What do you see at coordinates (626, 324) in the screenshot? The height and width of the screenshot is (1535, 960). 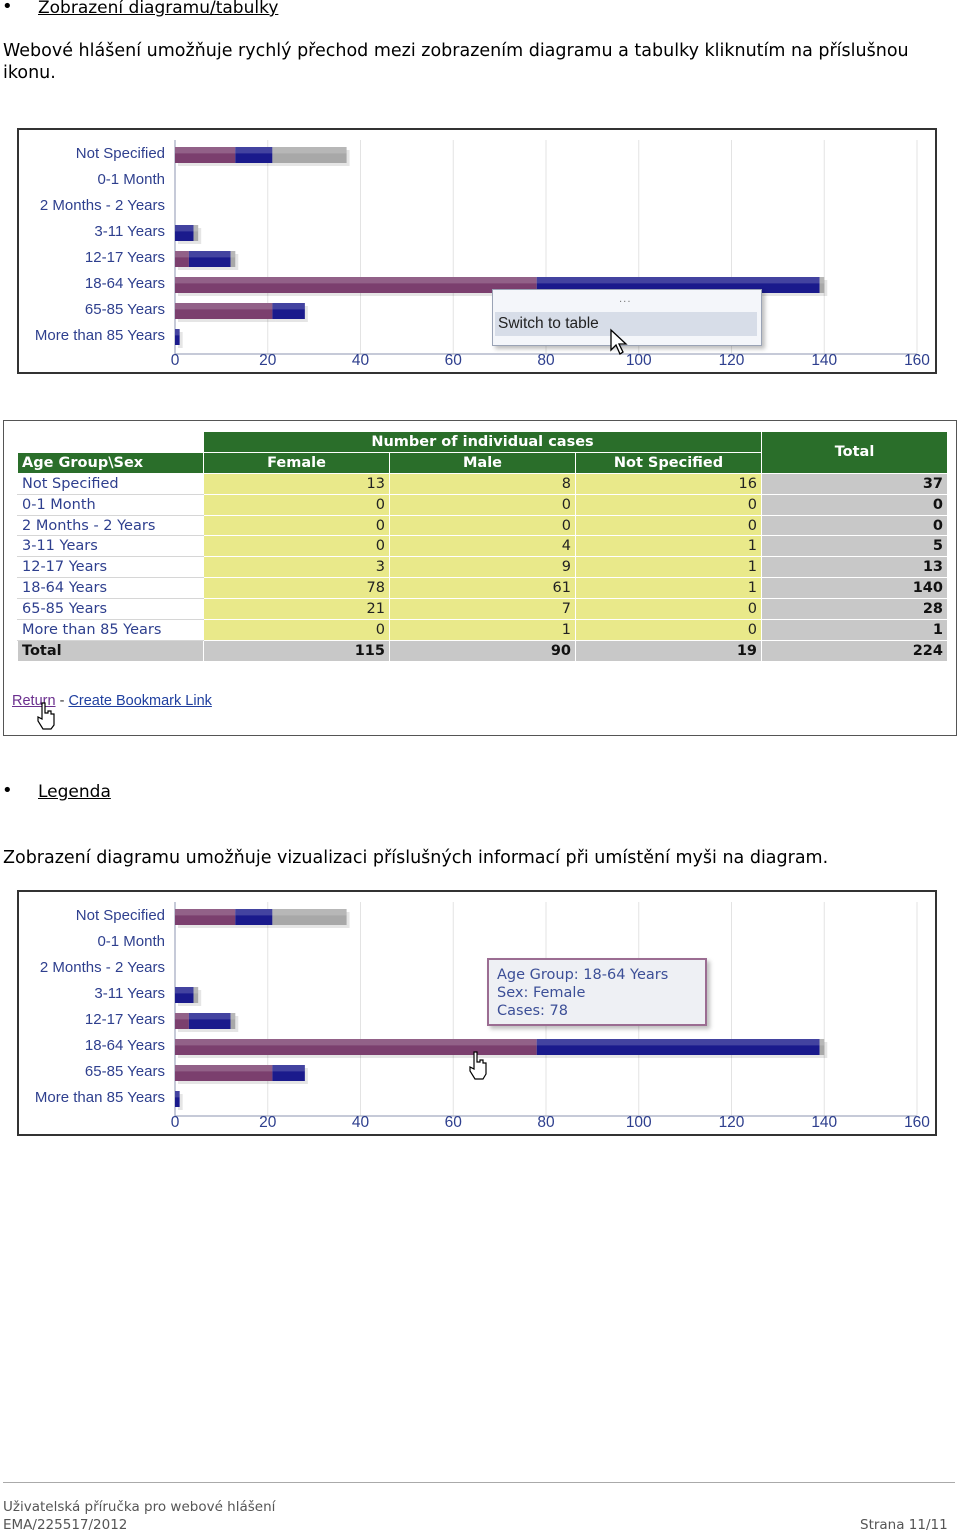 I see `switch-to-table-menu-item: Switch to table` at bounding box center [626, 324].